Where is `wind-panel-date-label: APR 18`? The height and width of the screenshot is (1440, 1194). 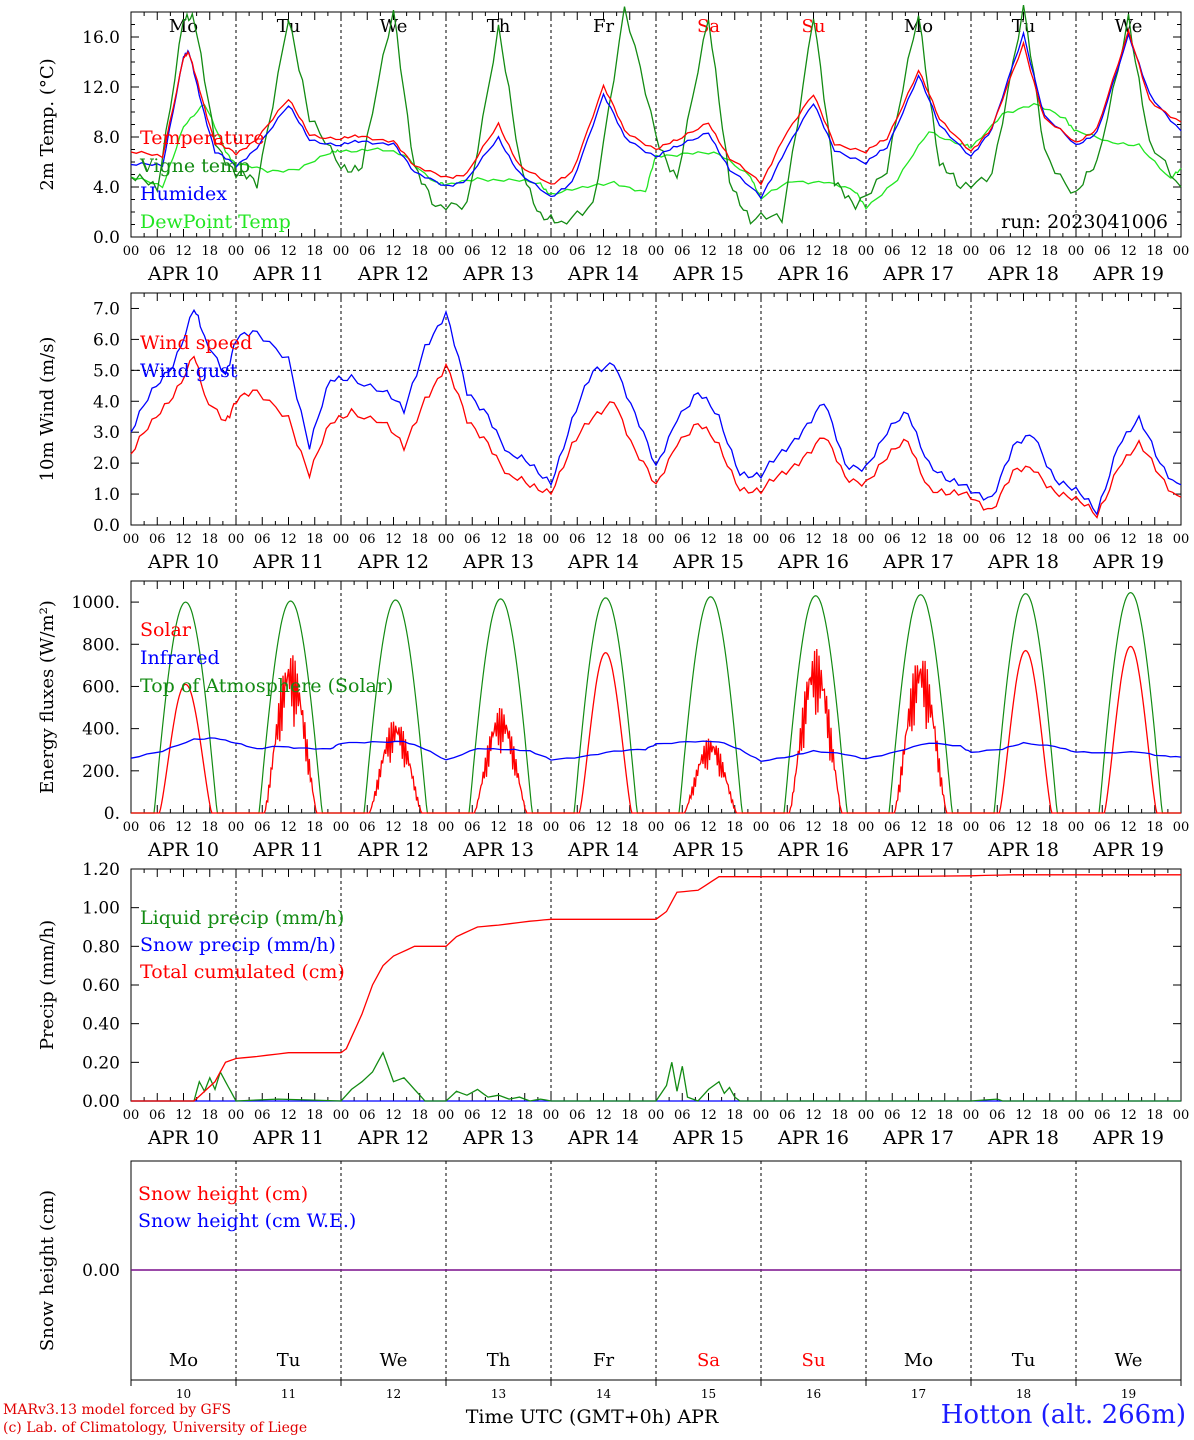
wind-panel-date-label: APR 18 is located at coordinates (1023, 562).